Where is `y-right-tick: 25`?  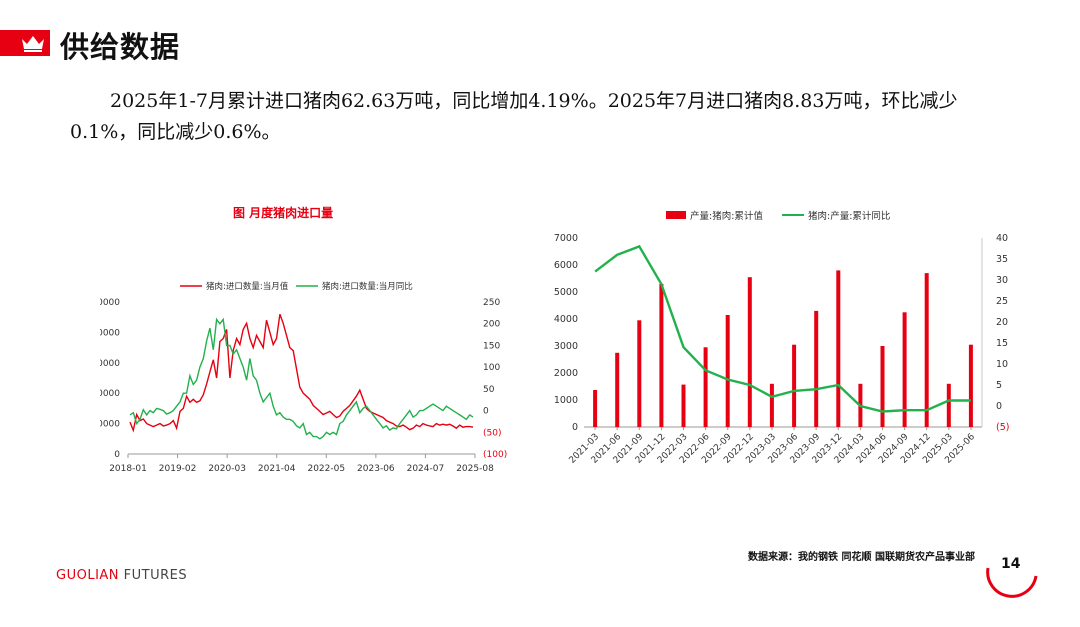 y-right-tick: 25 is located at coordinates (1002, 301).